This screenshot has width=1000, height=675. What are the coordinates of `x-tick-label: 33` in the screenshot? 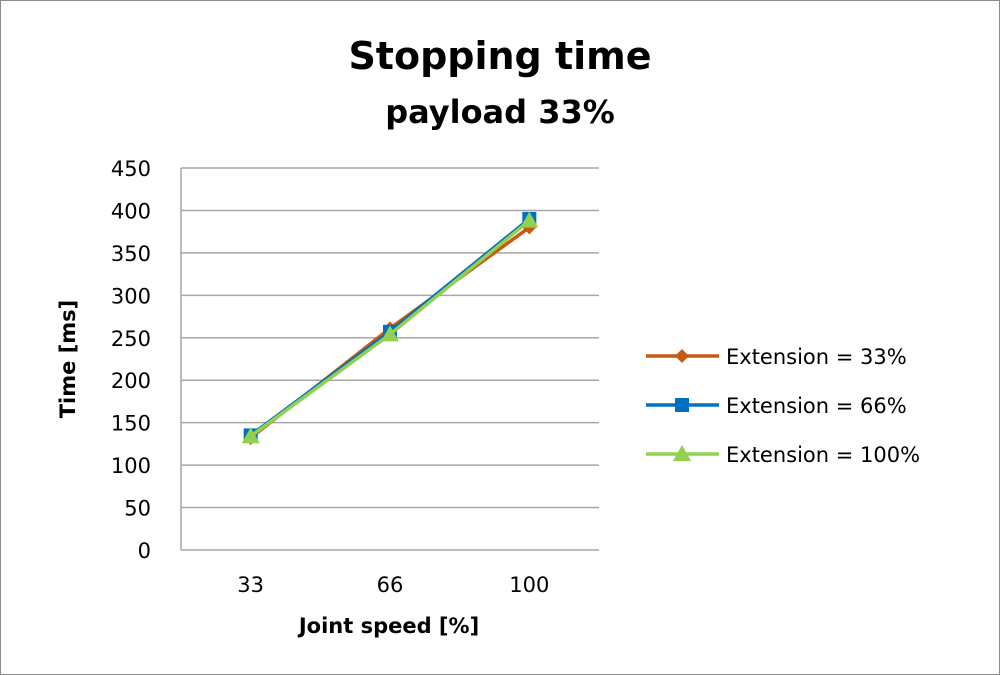 It's located at (250, 585).